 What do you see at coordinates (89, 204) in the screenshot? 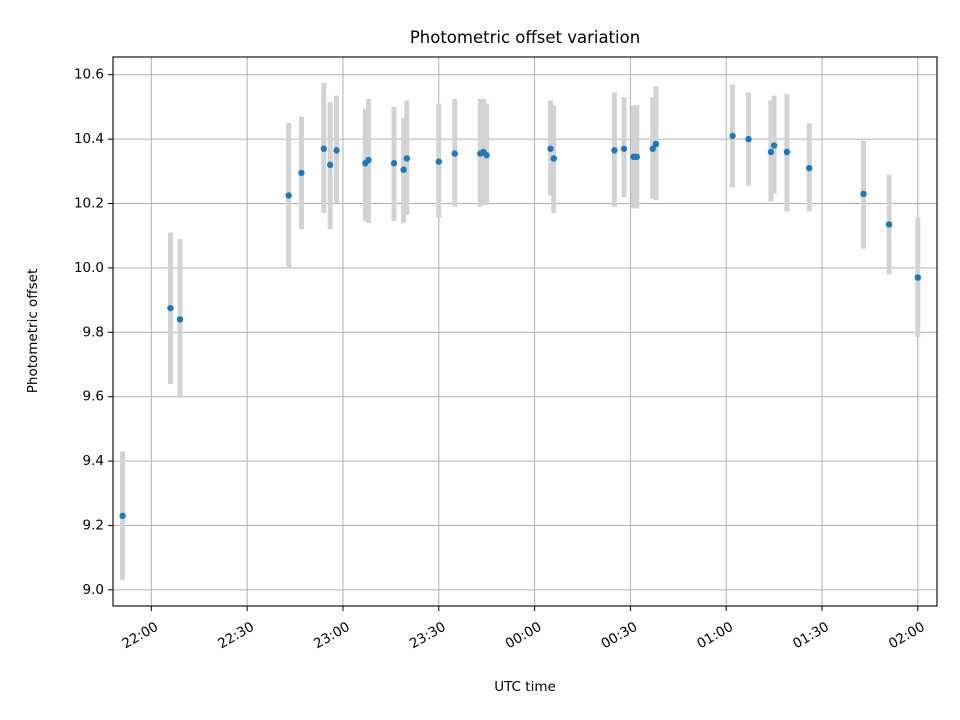
I see `y-tick-label: 10.2` at bounding box center [89, 204].